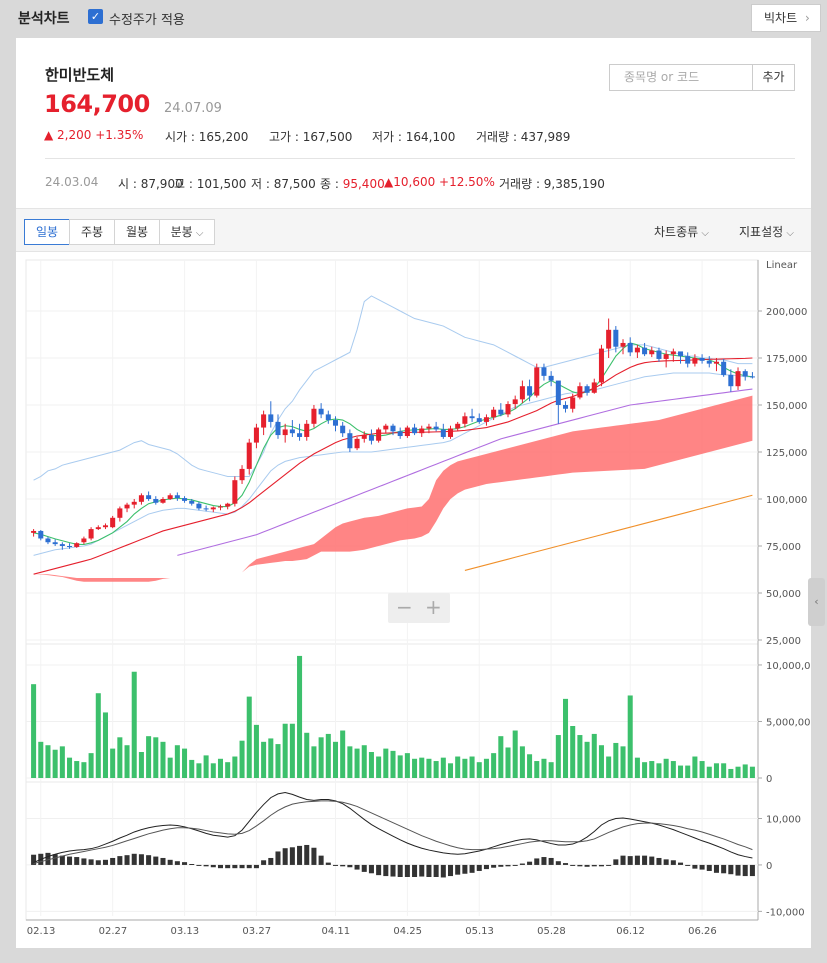  I want to click on price-tick-label: 125,000, so click(786, 453).